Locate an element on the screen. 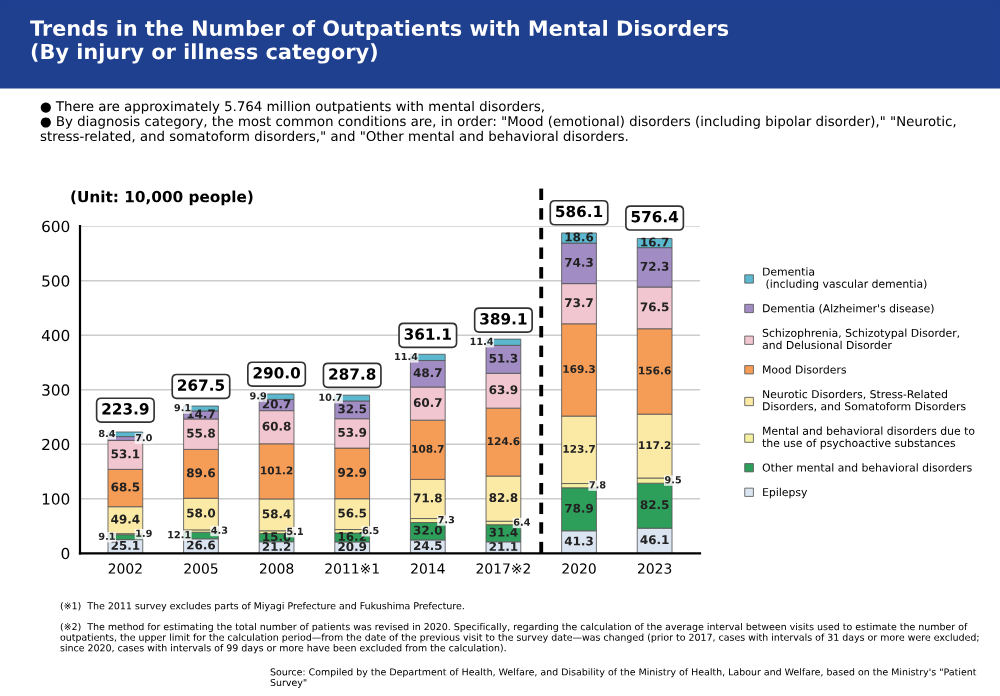 The width and height of the screenshot is (1000, 696). chart-title: Trends in the Number of Outpatients with Mental Disorders (By injury or illness category) is located at coordinates (379, 41).